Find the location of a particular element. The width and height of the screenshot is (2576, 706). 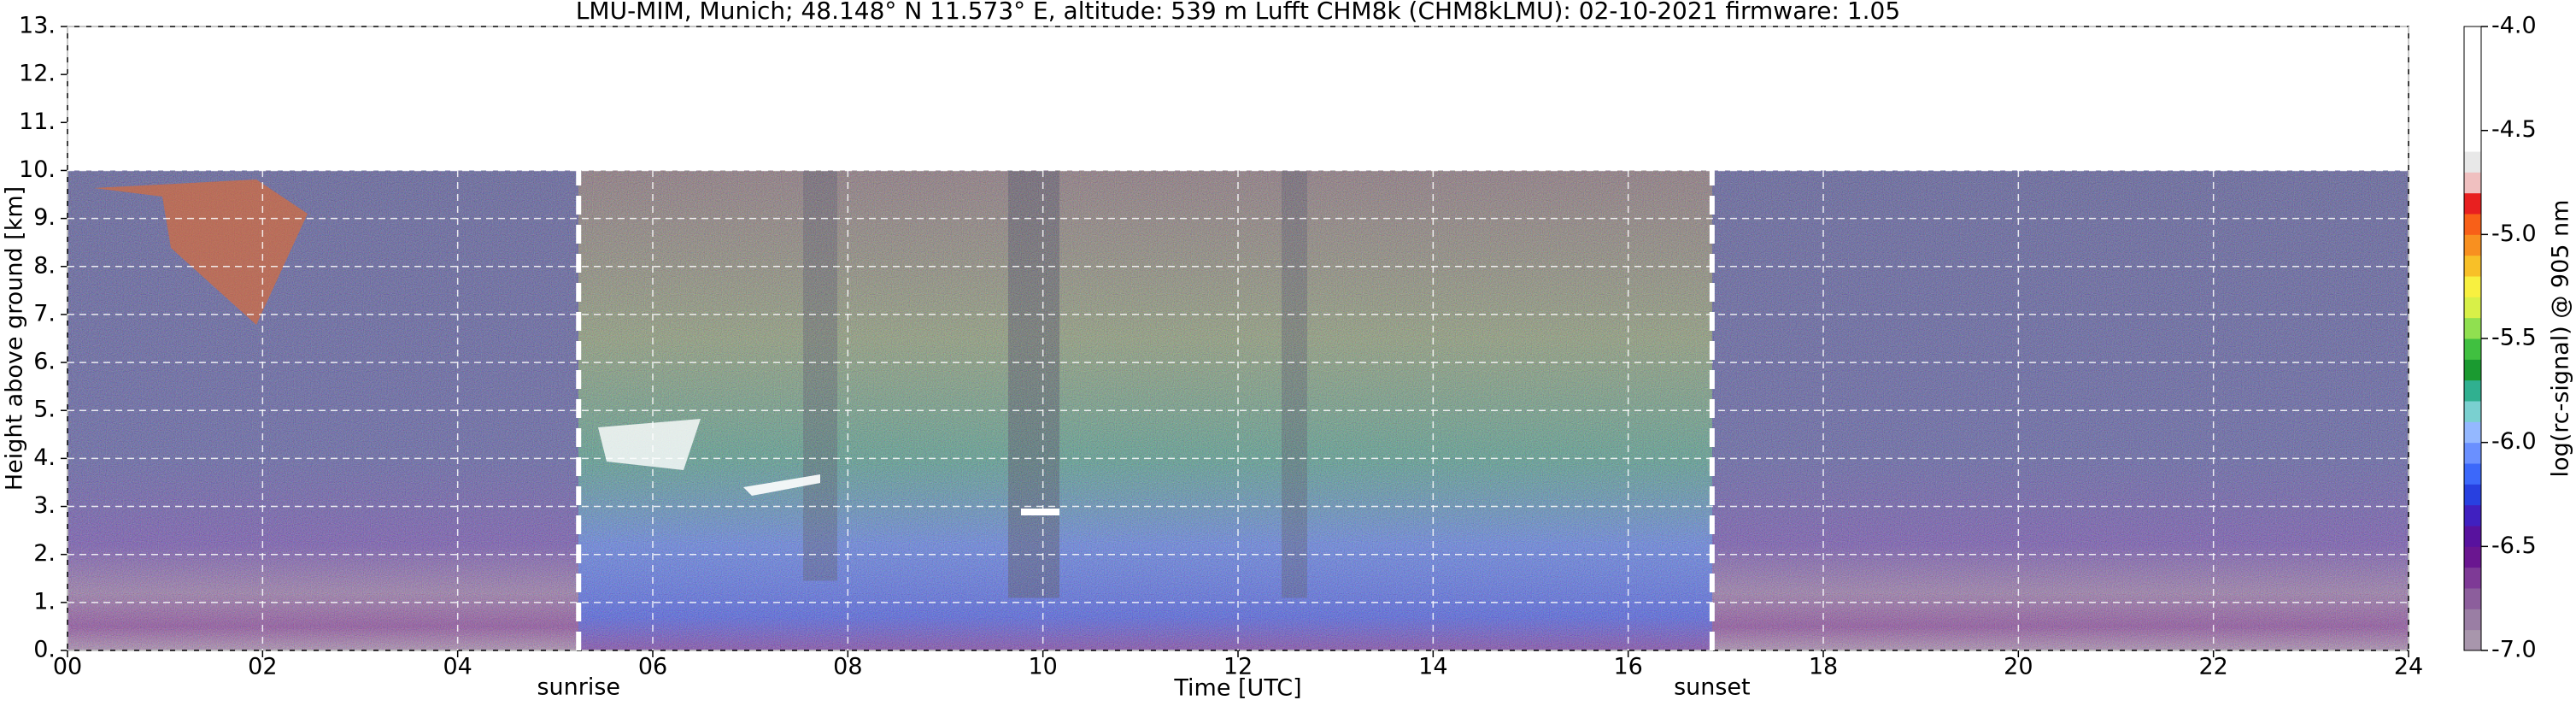

colorbar-tick-label: -5.5 is located at coordinates (2514, 338).